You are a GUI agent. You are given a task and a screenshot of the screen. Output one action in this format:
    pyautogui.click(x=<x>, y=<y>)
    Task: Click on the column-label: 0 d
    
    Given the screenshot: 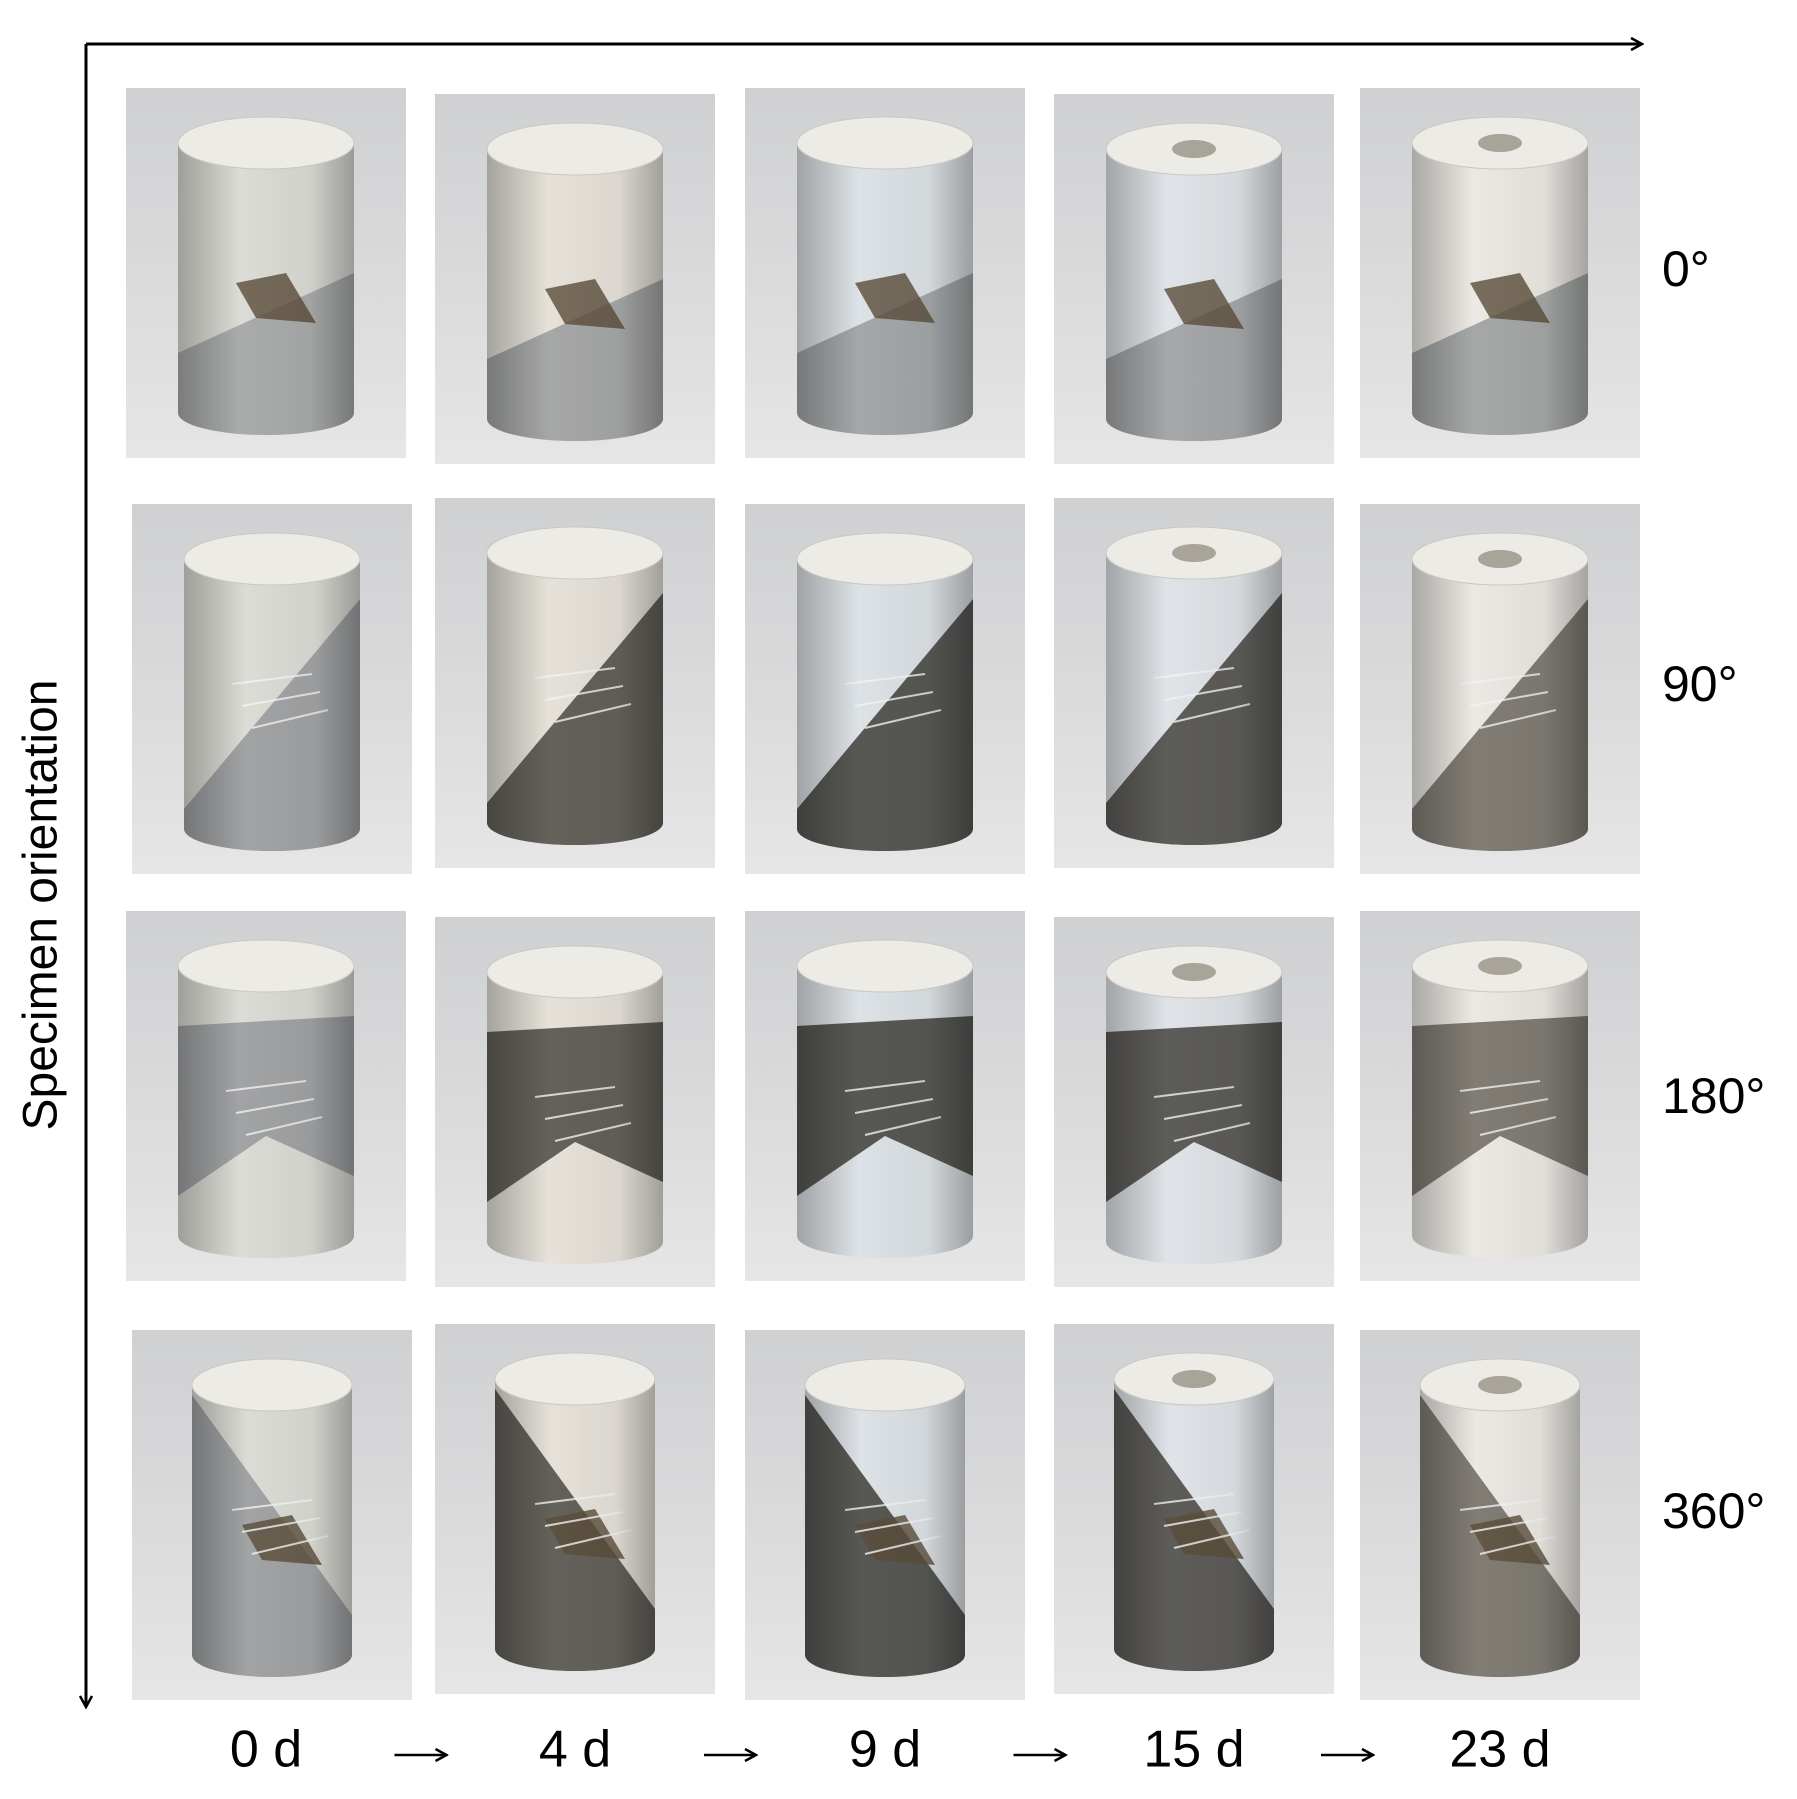 What is the action you would take?
    pyautogui.click(x=266, y=1750)
    